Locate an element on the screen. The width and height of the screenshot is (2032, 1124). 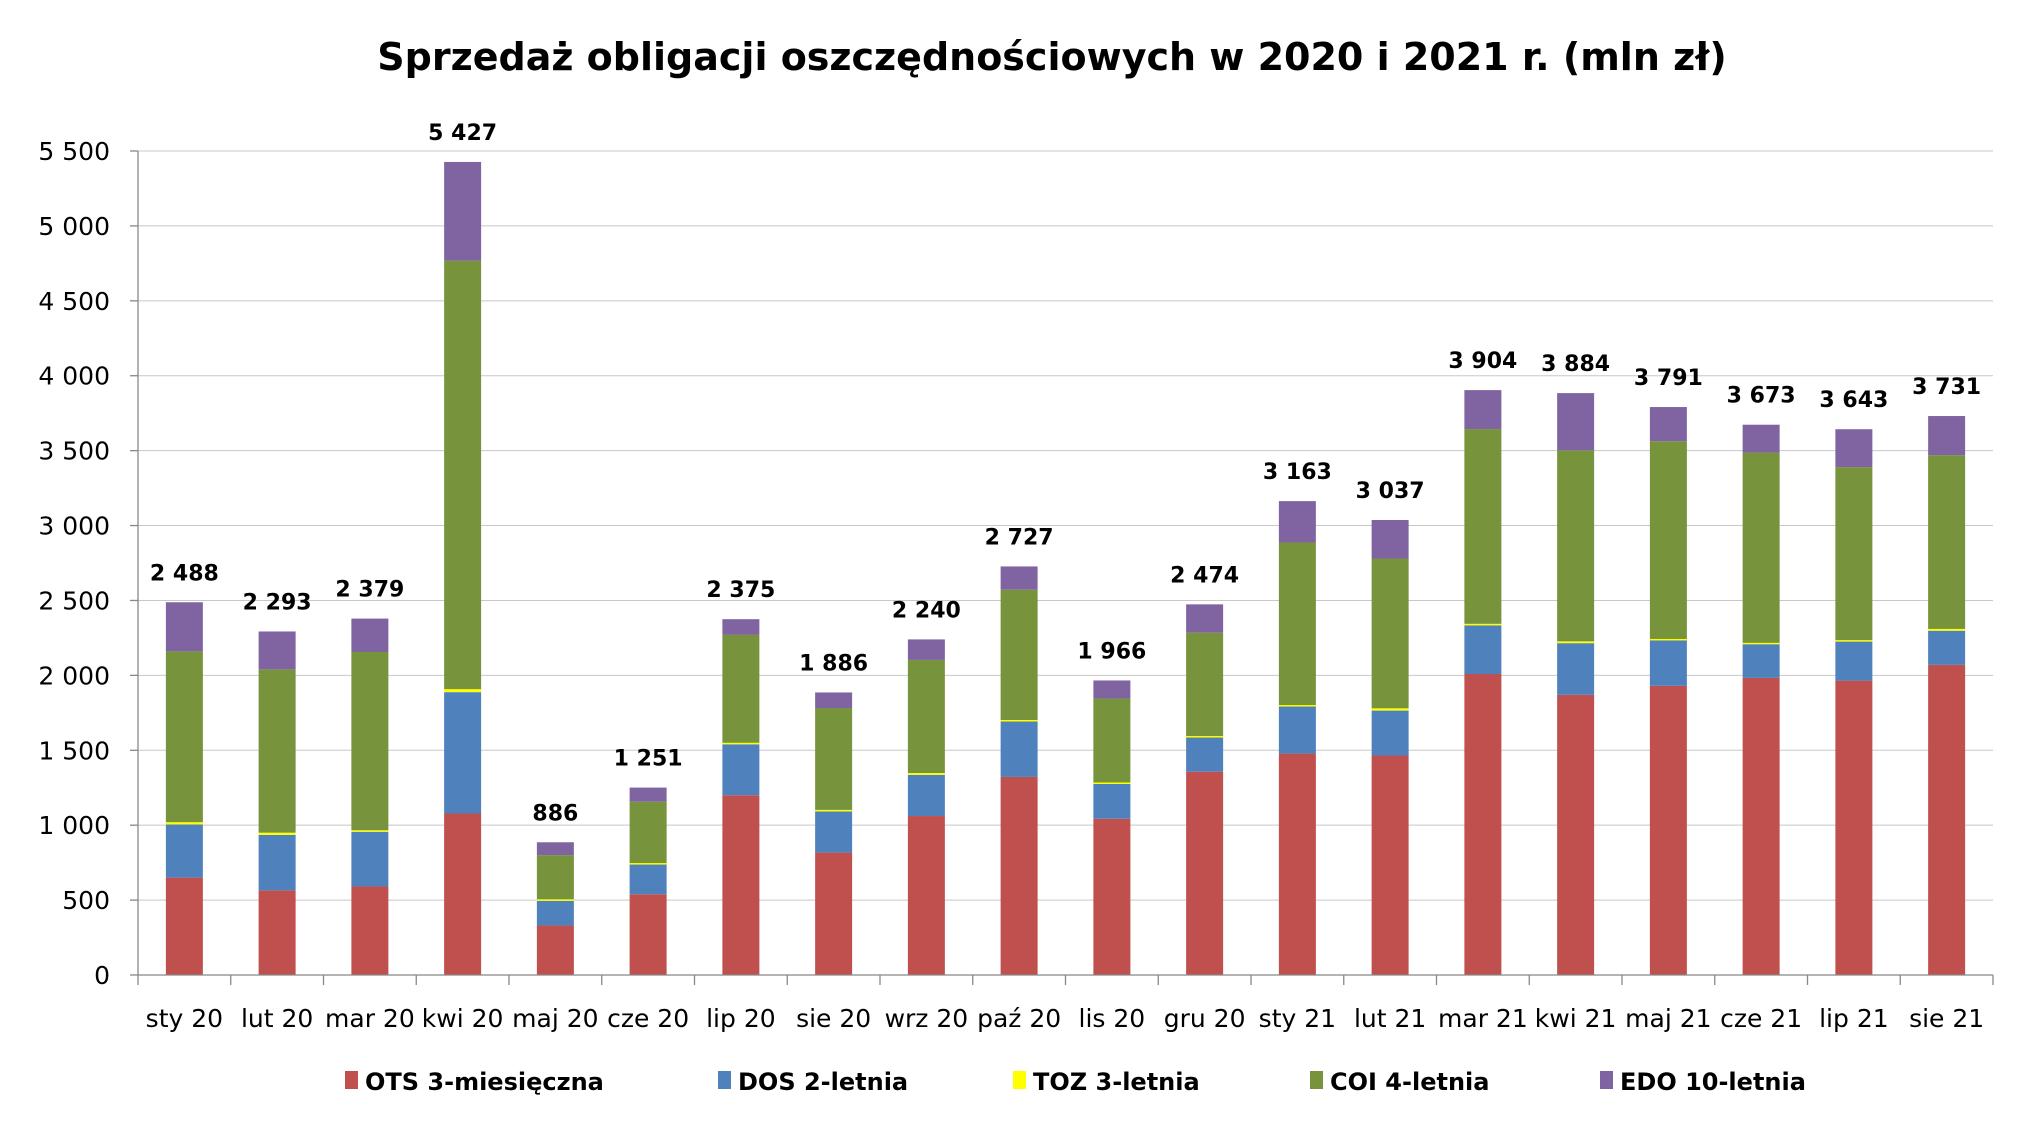
y-tick-label: 500 is located at coordinates (86, 900).